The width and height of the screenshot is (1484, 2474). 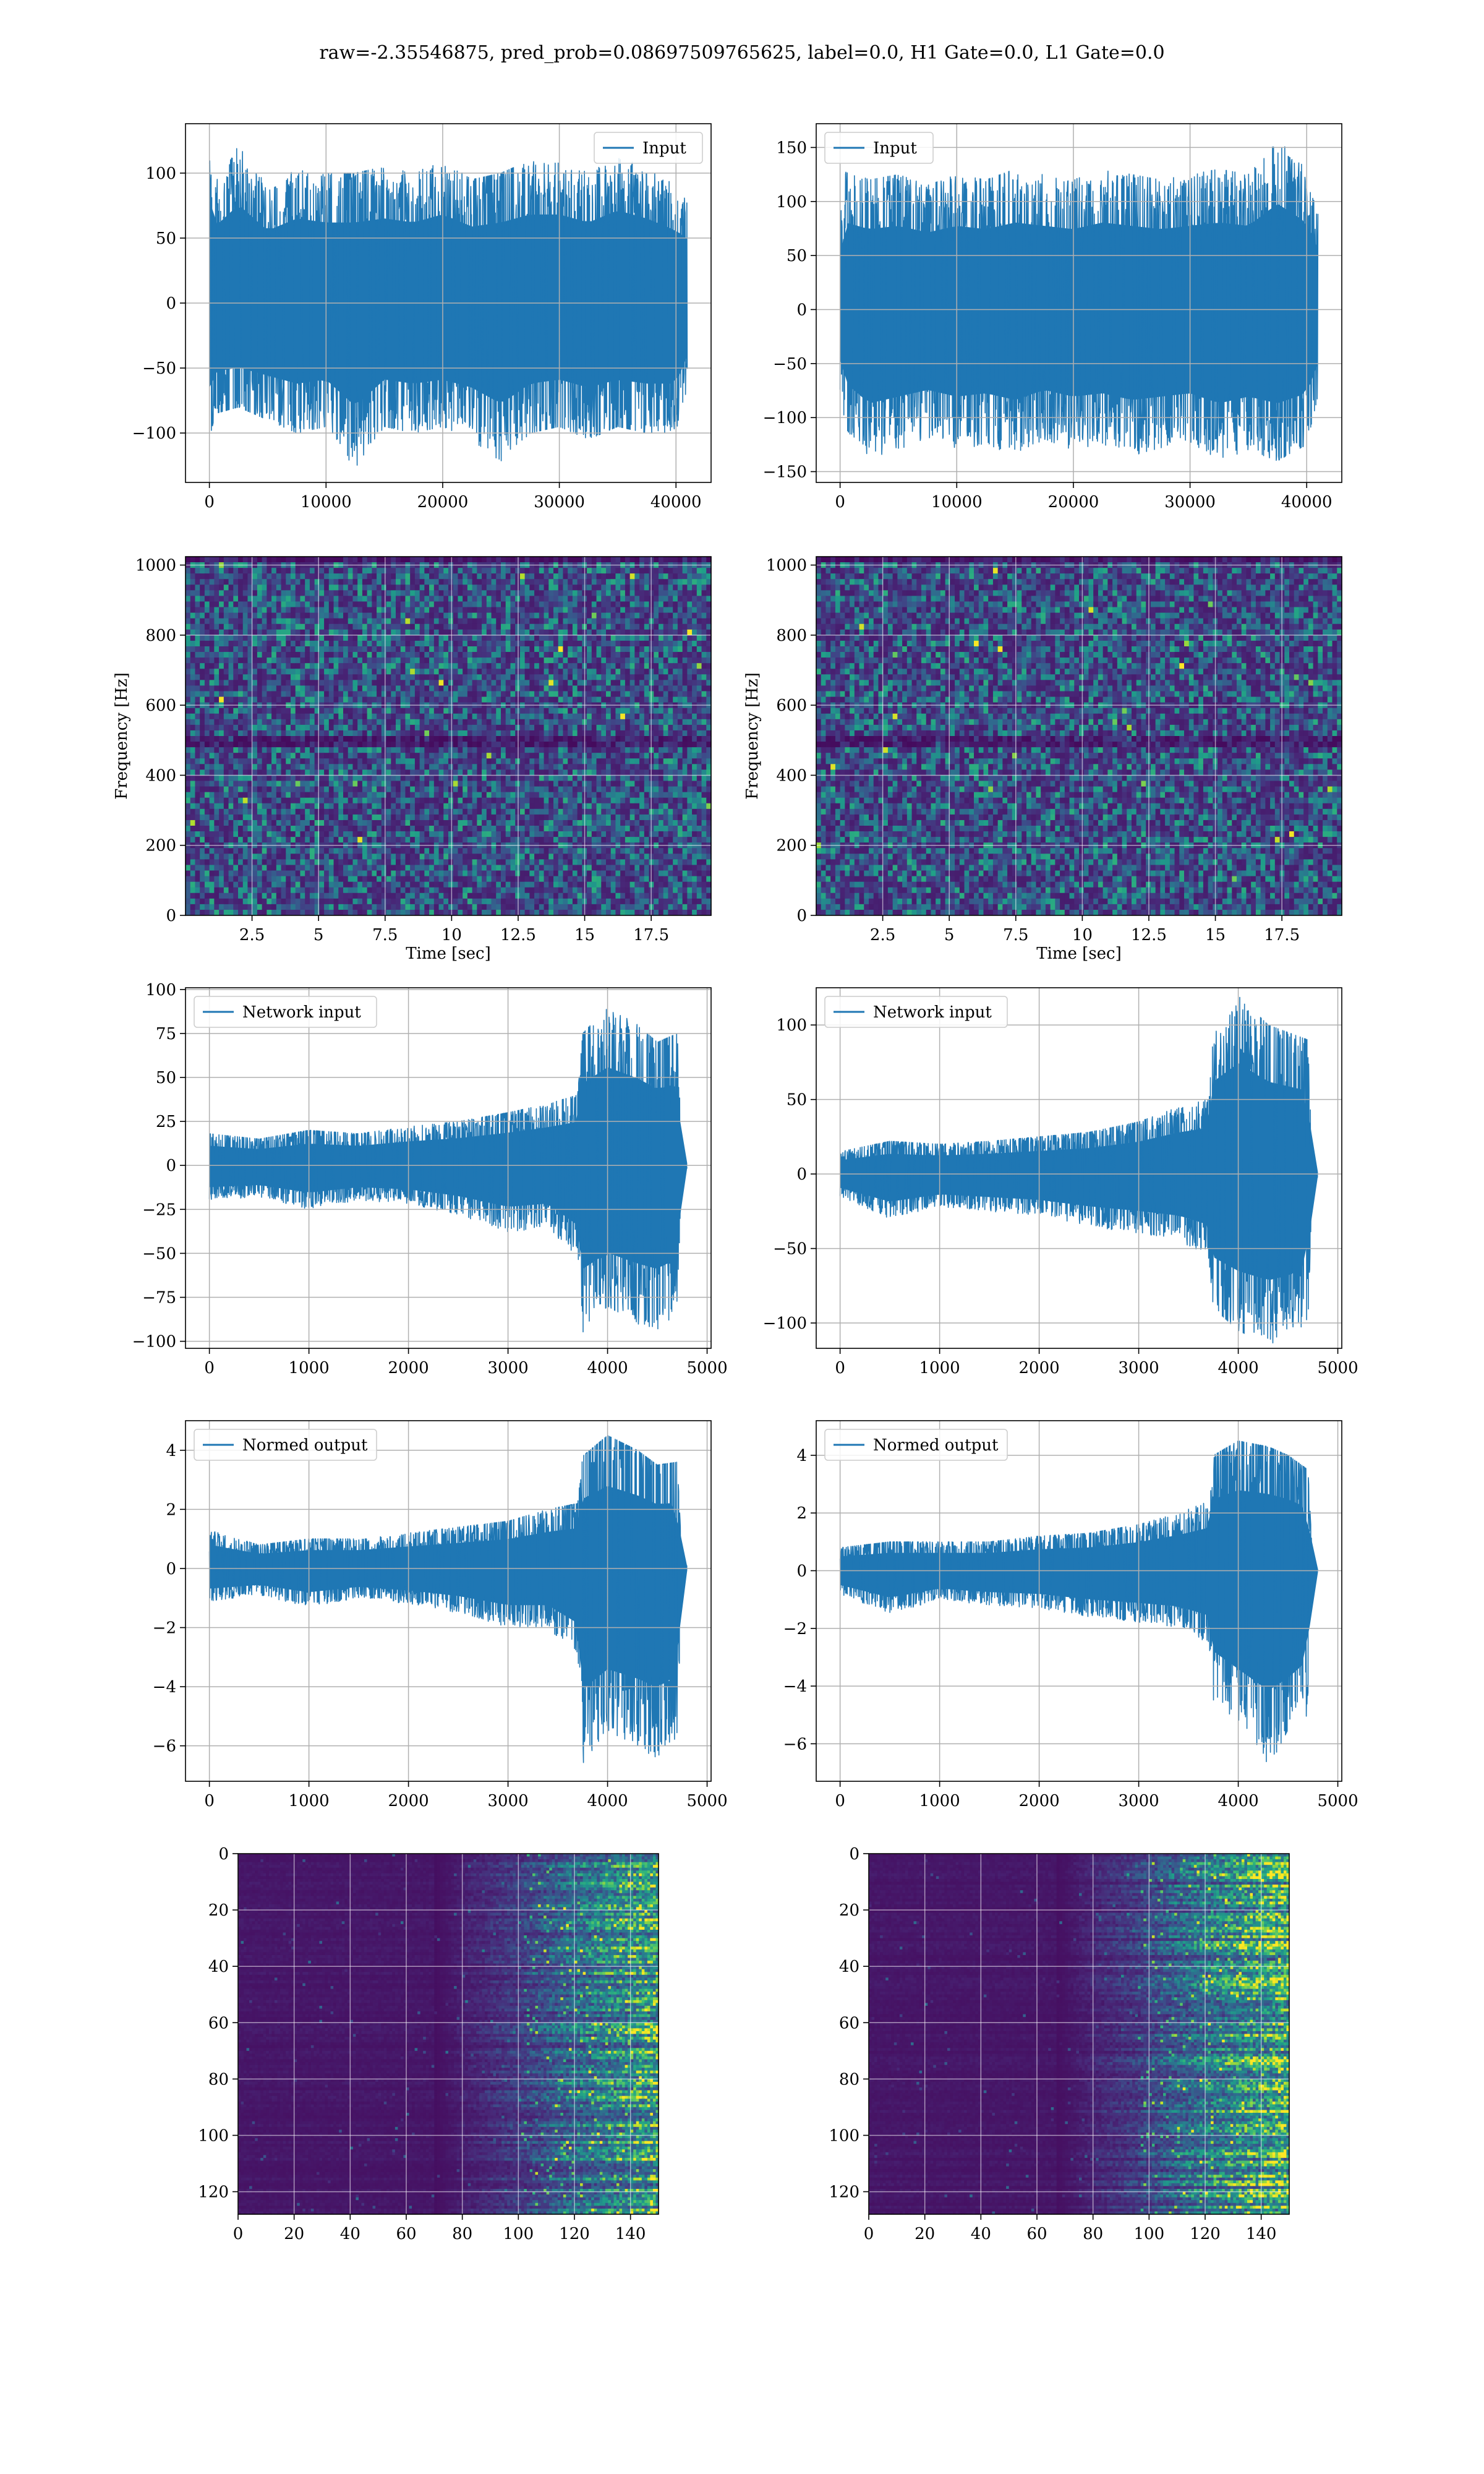 I want to click on y-tick-label: 25, so click(x=166, y=1122).